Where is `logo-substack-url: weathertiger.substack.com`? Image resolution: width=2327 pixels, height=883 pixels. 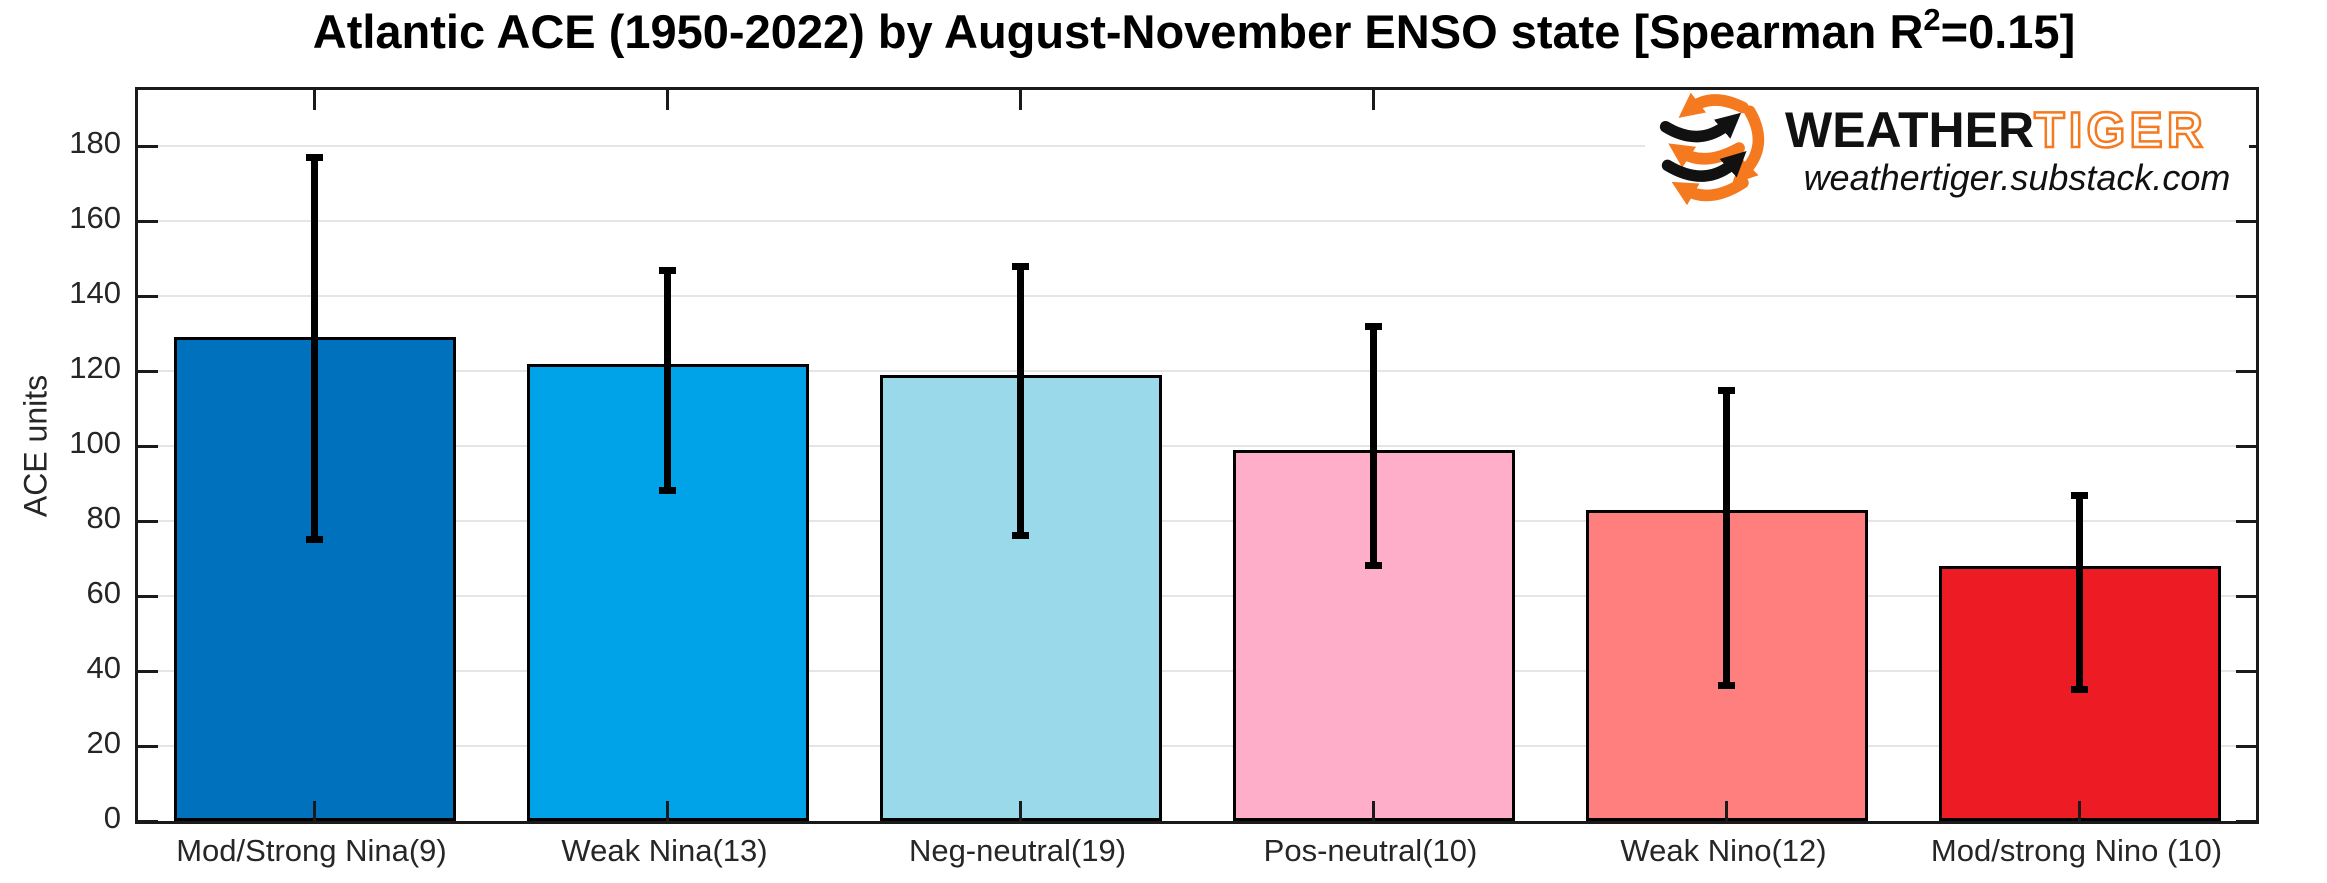
logo-substack-url: weathertiger.substack.com is located at coordinates (2017, 177).